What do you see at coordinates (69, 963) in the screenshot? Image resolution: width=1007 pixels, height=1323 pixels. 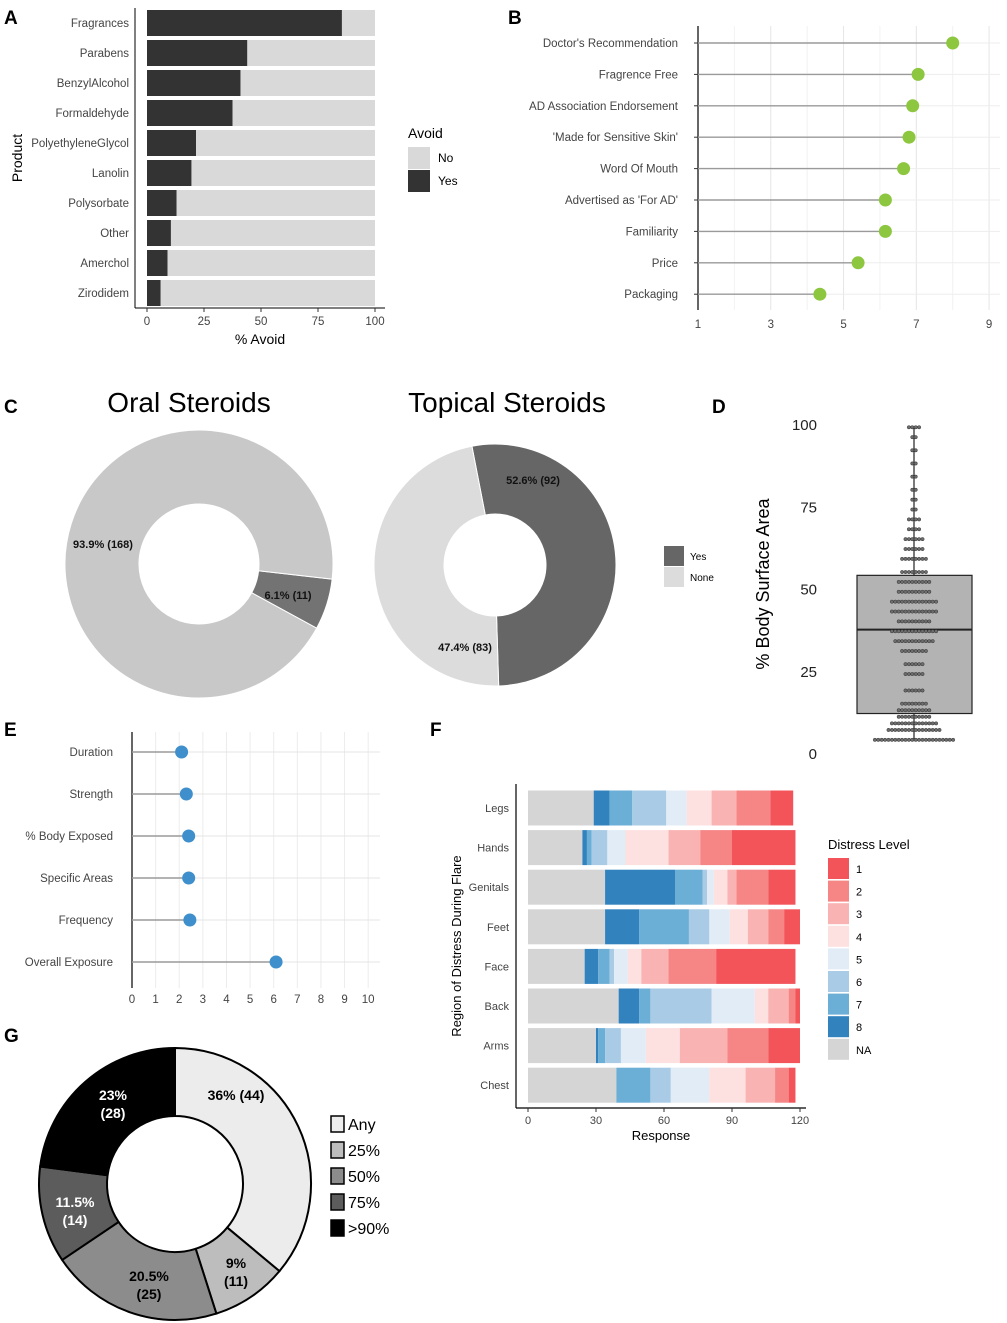 I see `y-tick-label: Overall Exposure` at bounding box center [69, 963].